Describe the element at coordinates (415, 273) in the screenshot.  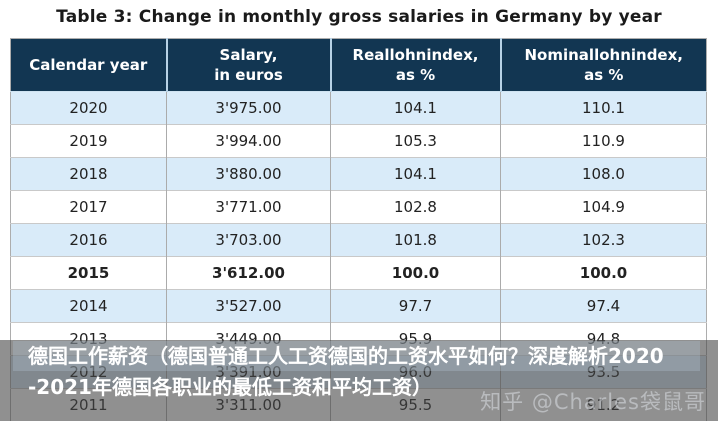
I see `reallohnindex-cell: 100.0` at that location.